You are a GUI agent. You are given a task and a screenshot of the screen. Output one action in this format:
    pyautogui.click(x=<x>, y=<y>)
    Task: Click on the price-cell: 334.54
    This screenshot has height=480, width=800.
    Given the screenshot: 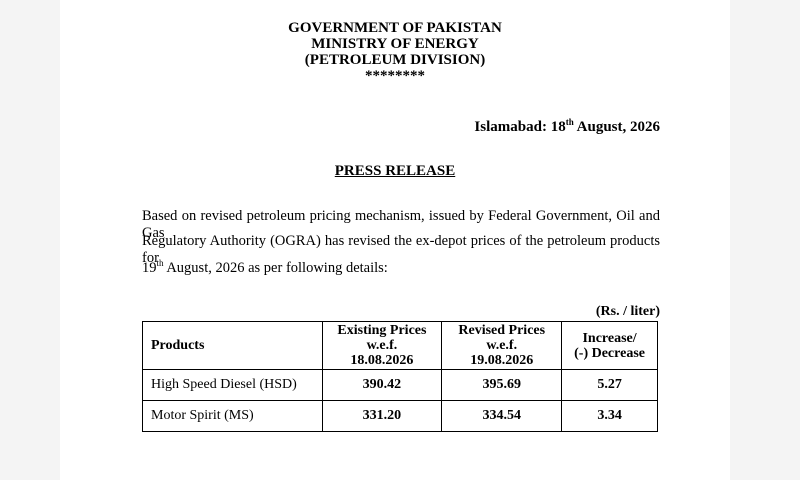 What is the action you would take?
    pyautogui.click(x=502, y=416)
    